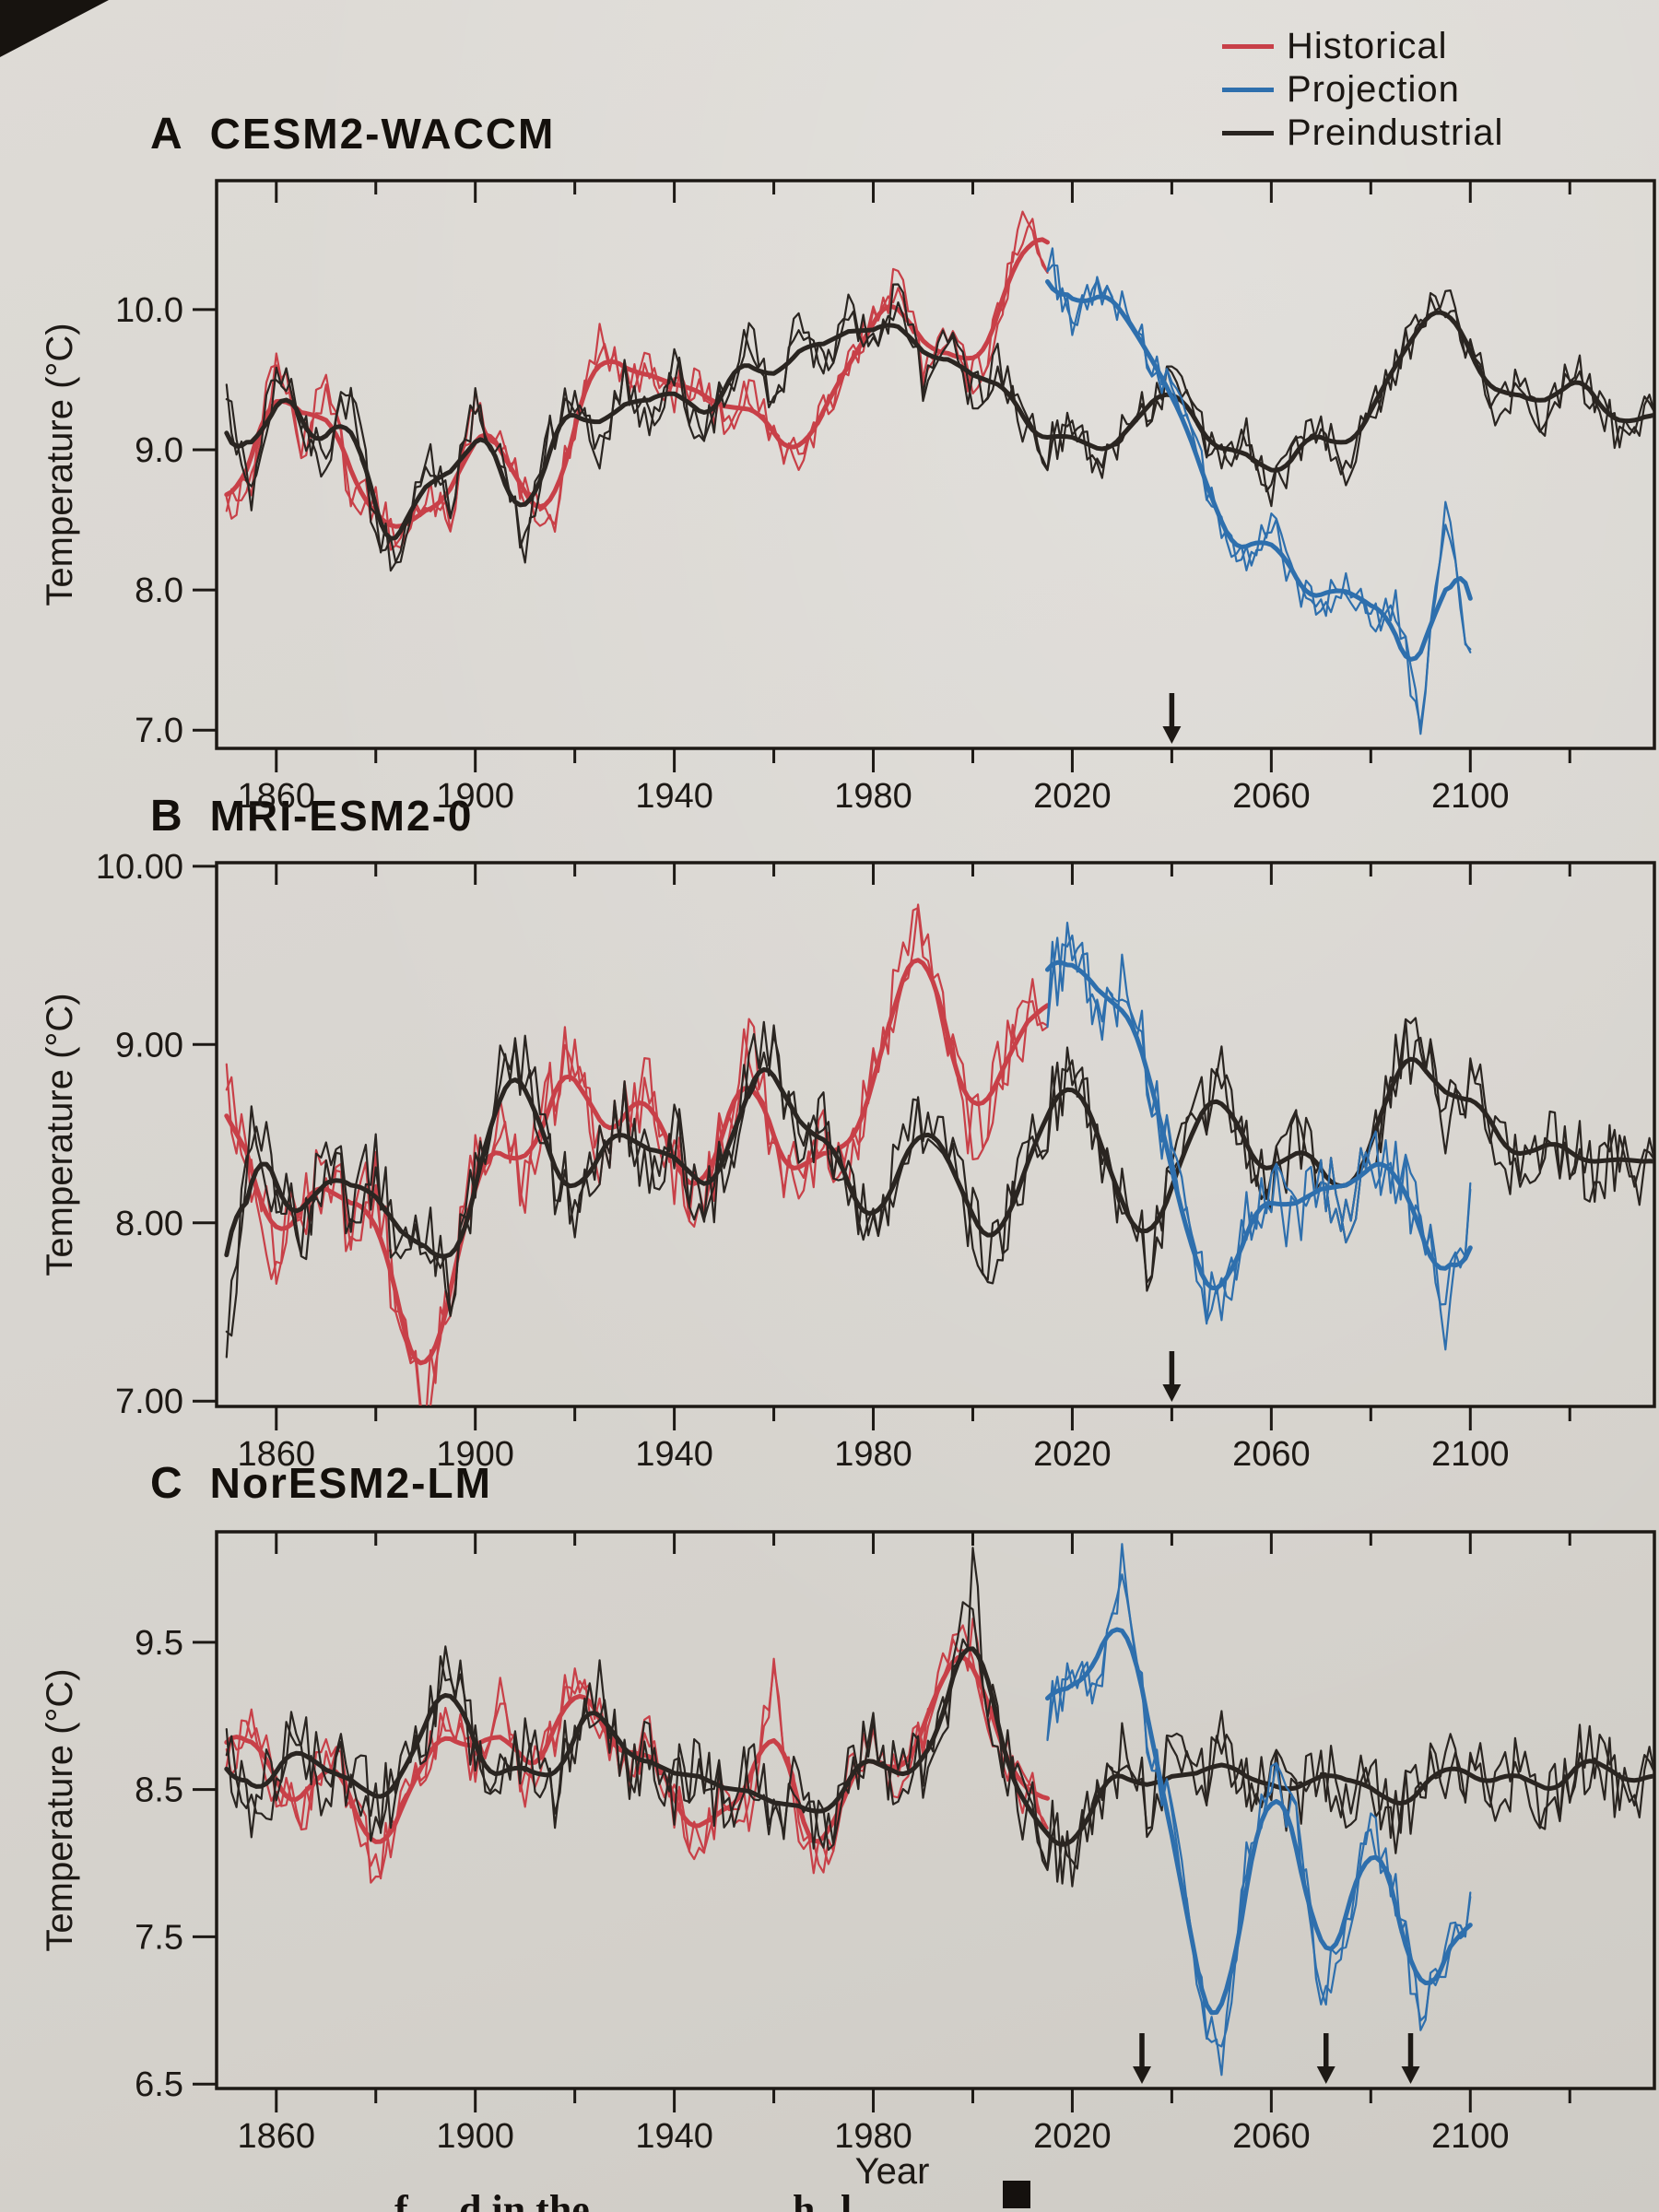 The image size is (1659, 2212). I want to click on y-tick-label: 10.00, so click(139, 867).